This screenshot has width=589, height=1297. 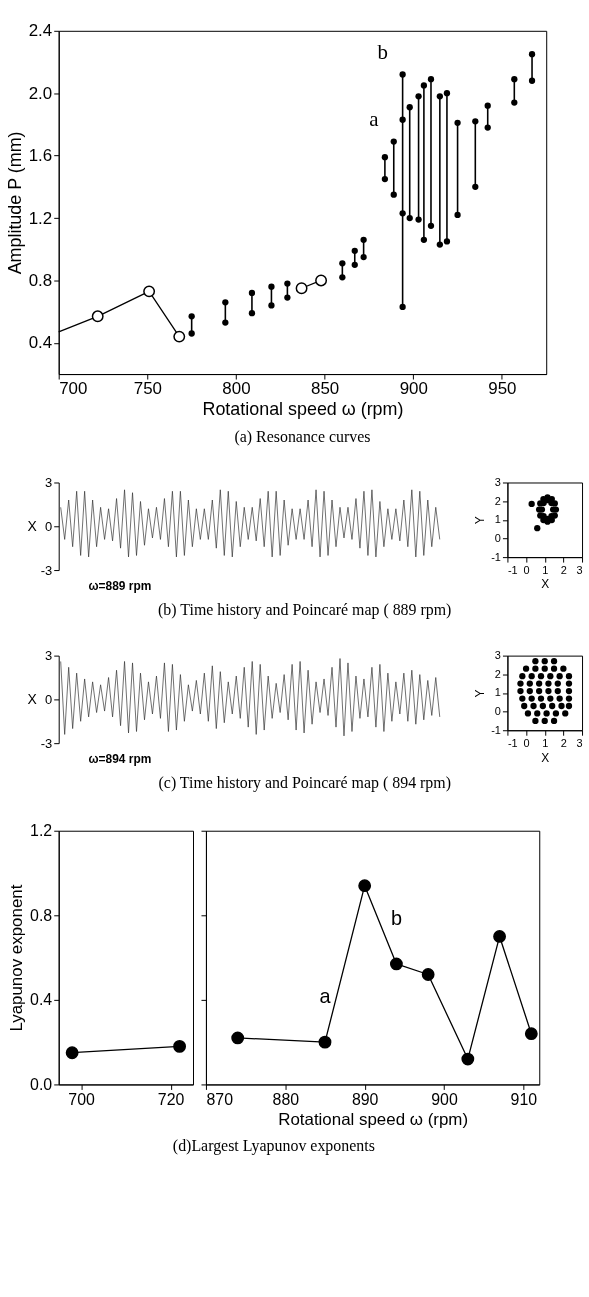 What do you see at coordinates (236, 389) in the screenshot?
I see `x-tick-label: 800` at bounding box center [236, 389].